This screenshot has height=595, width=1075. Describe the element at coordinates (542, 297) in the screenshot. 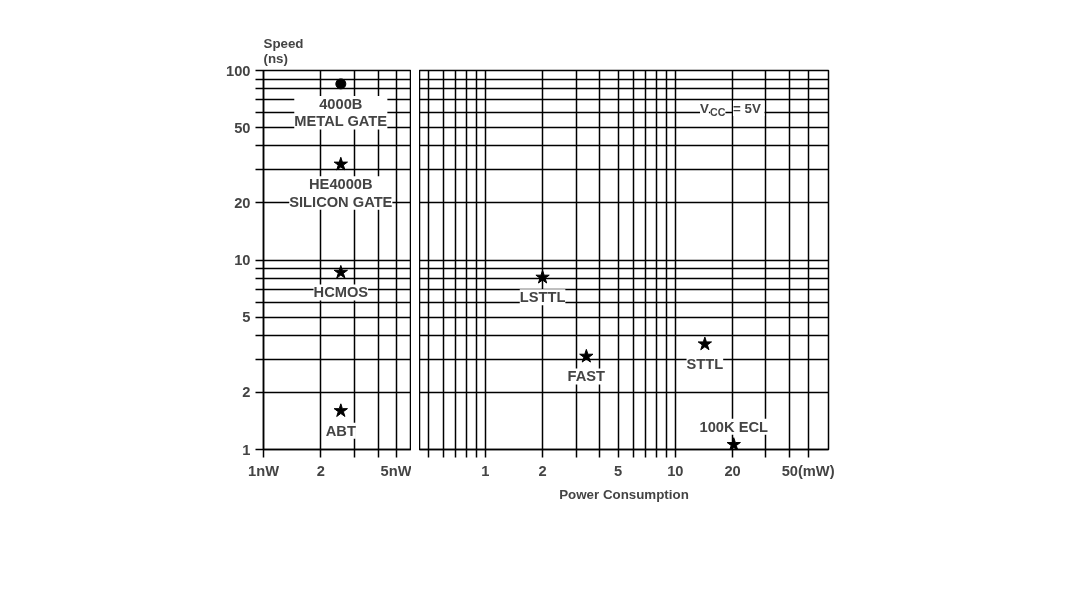

I see `series-label: LSTTL` at that location.